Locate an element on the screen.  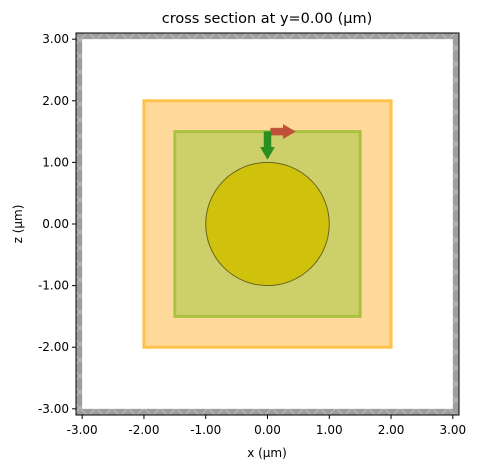
x-axis-label: x (μm) is located at coordinates (267, 453).